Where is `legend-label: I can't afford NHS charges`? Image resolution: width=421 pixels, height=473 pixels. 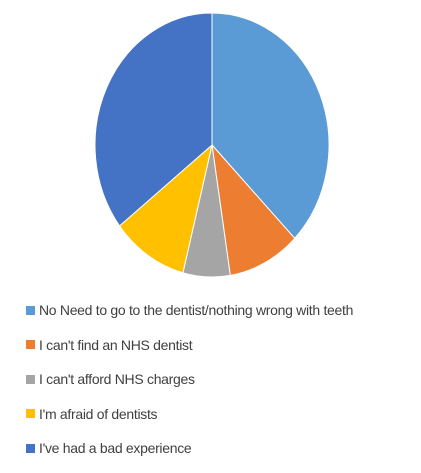 legend-label: I can't afford NHS charges is located at coordinates (117, 379).